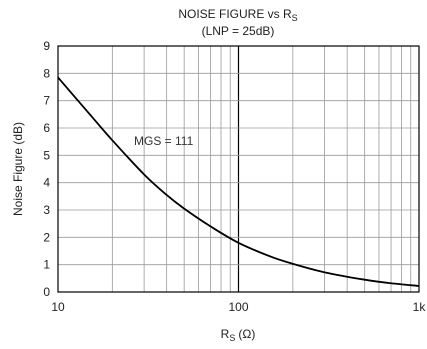 The height and width of the screenshot is (349, 427). What do you see at coordinates (295, 18) in the screenshot?
I see `chart-title-subscript: S` at bounding box center [295, 18].